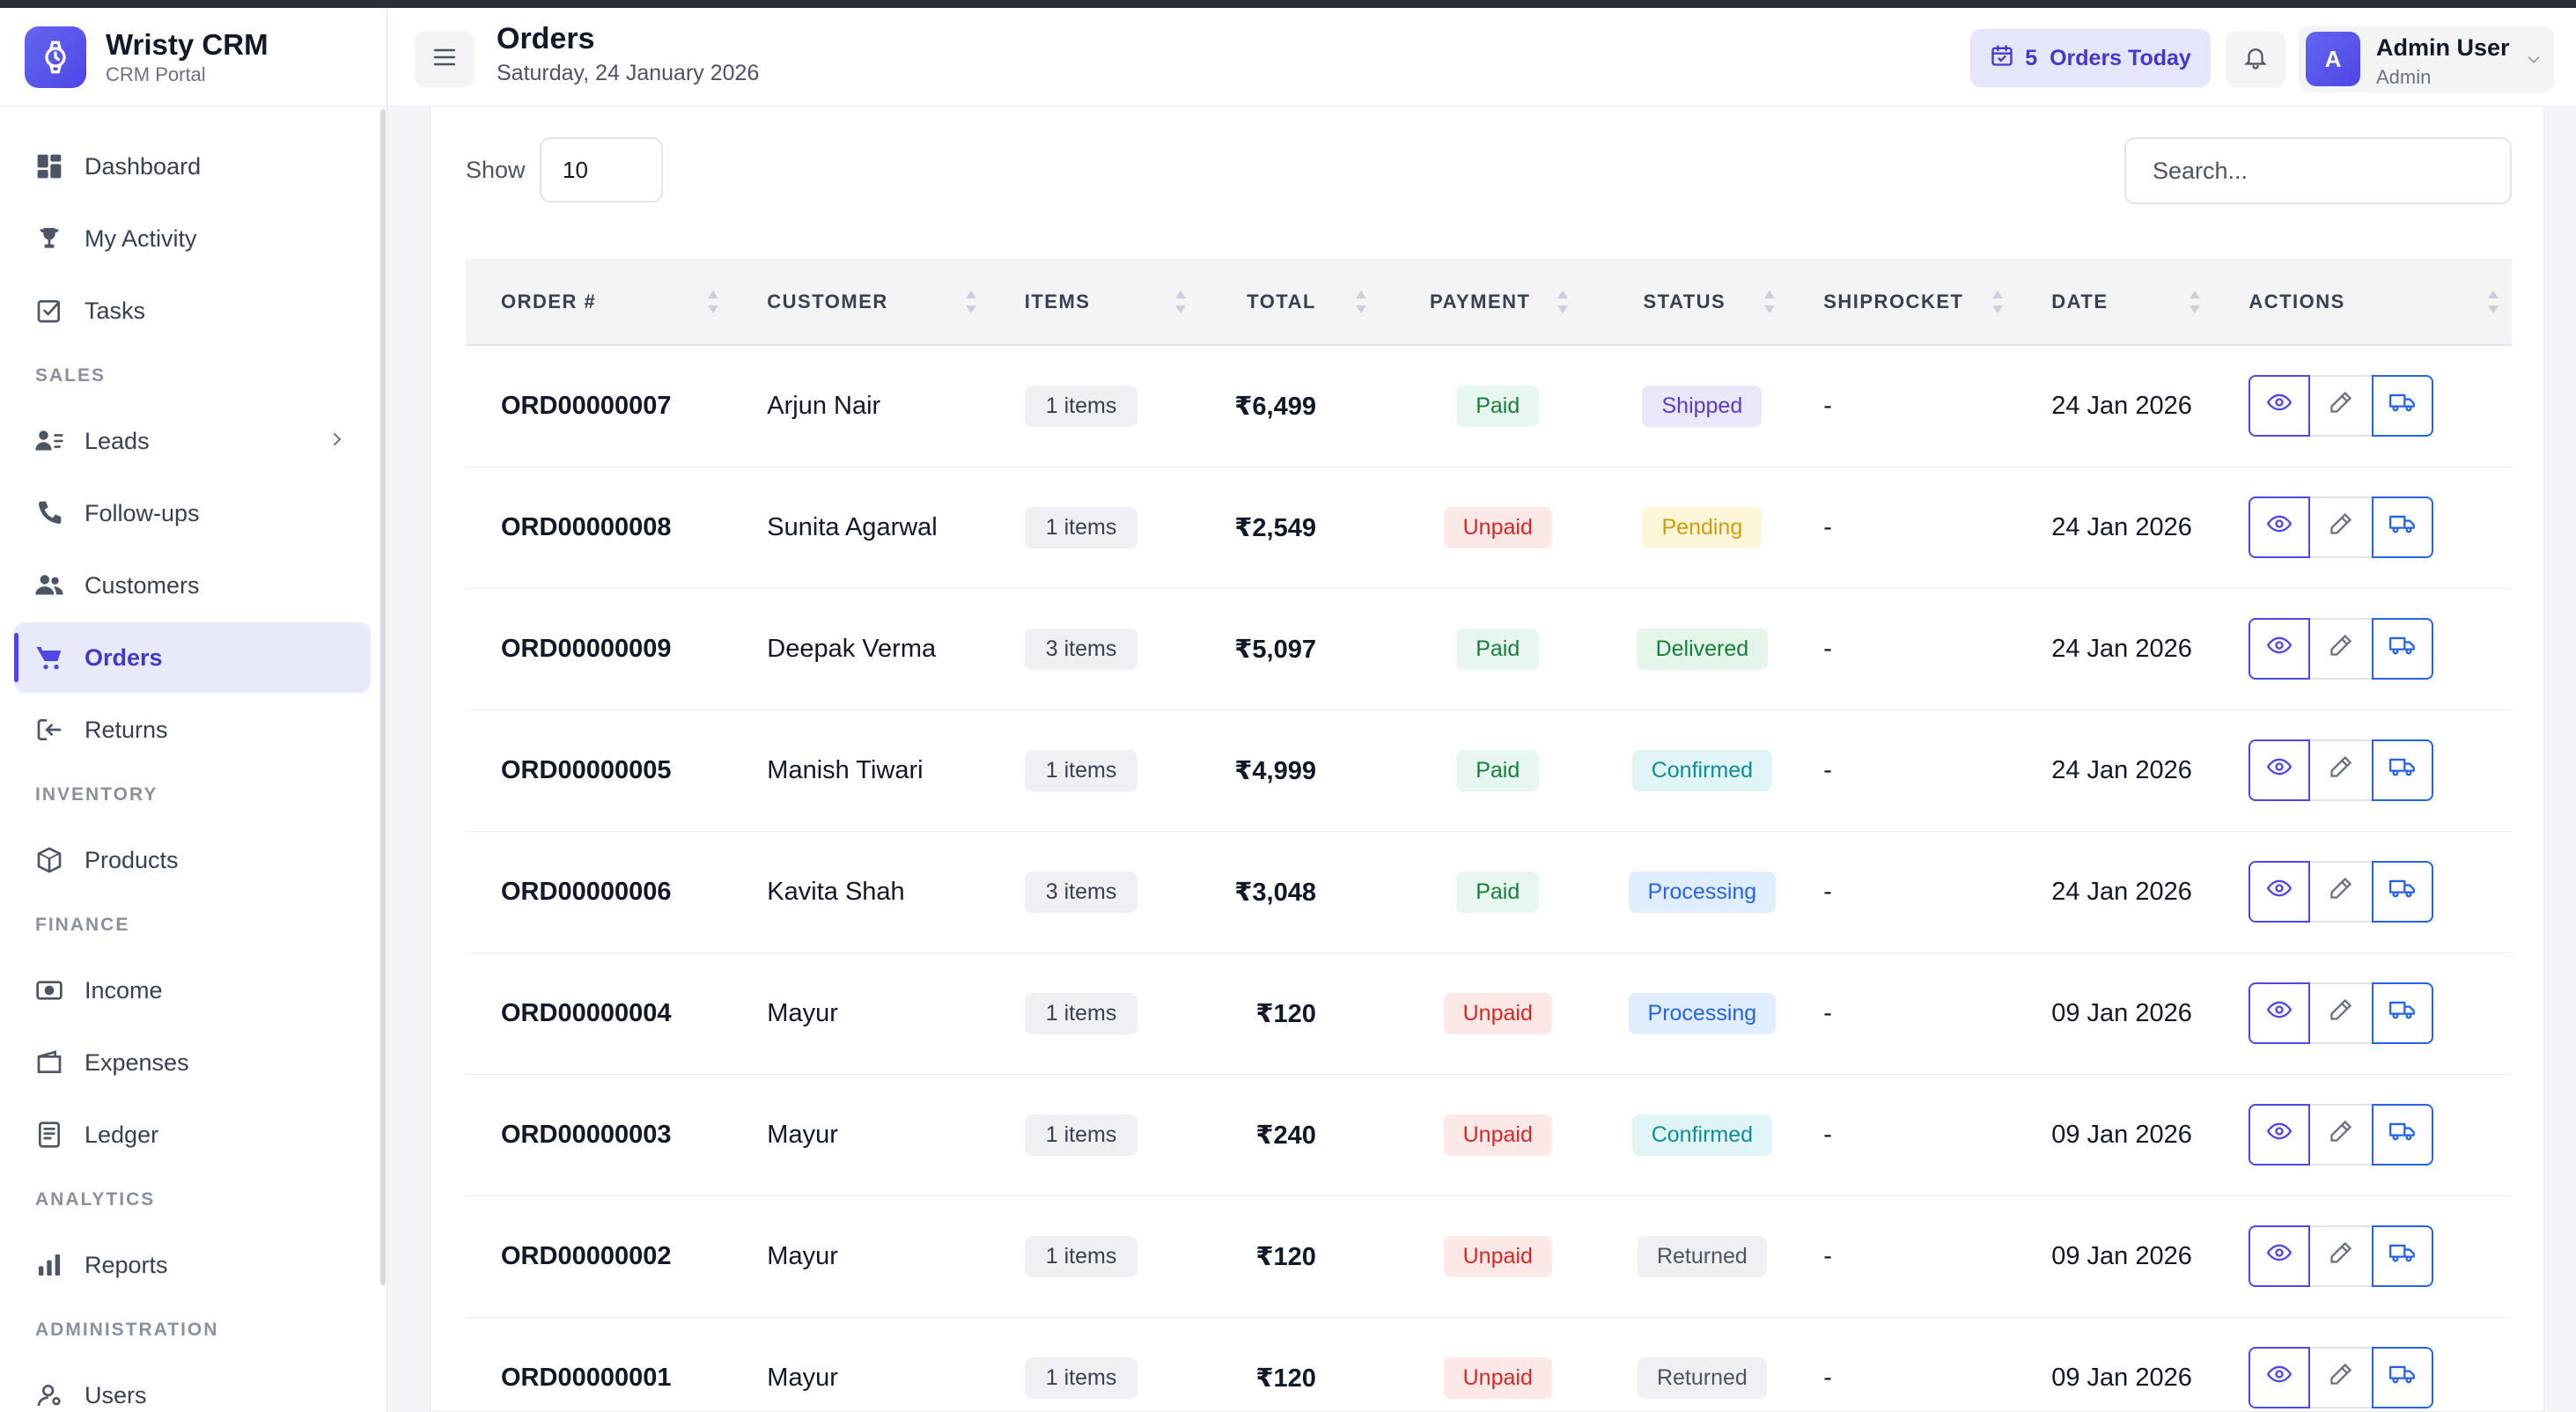 The width and height of the screenshot is (2576, 1412). What do you see at coordinates (2318, 170) in the screenshot?
I see `search-input` at bounding box center [2318, 170].